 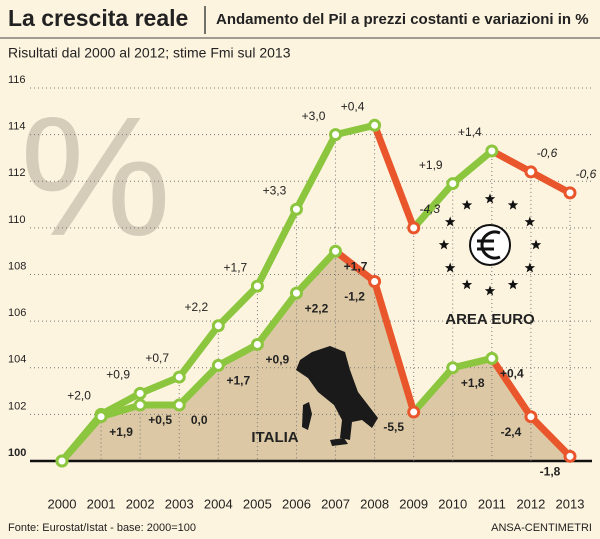 What do you see at coordinates (490, 319) in the screenshot?
I see `series-name: AREA EURO` at bounding box center [490, 319].